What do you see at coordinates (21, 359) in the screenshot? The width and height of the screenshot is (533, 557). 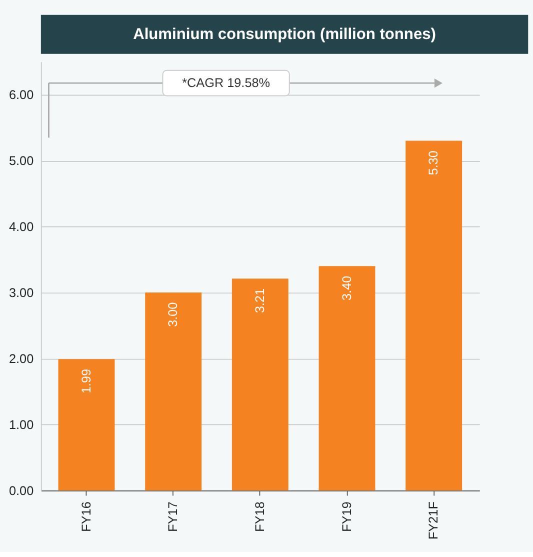 I see `y-tick-label: 2.00` at bounding box center [21, 359].